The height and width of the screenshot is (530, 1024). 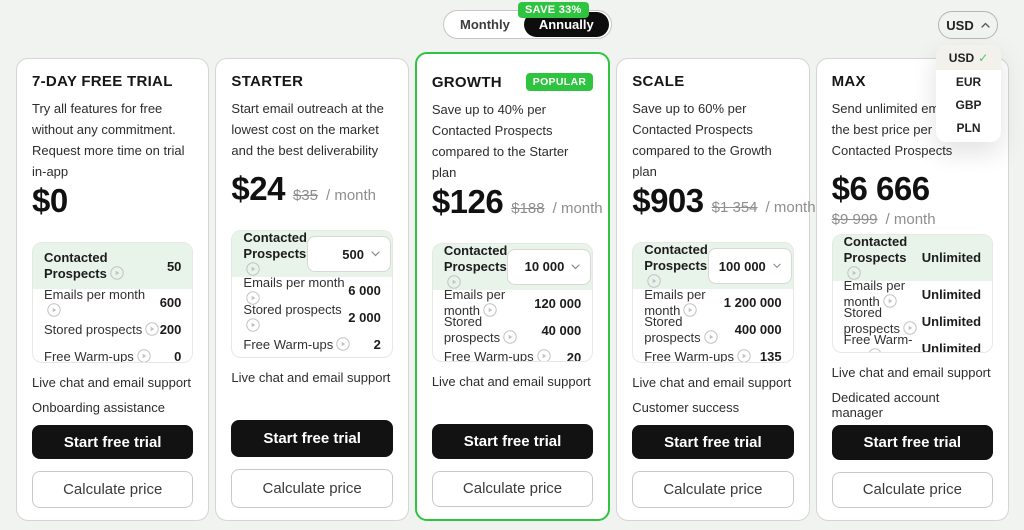 What do you see at coordinates (174, 266) in the screenshot?
I see `contacted-value: 50` at bounding box center [174, 266].